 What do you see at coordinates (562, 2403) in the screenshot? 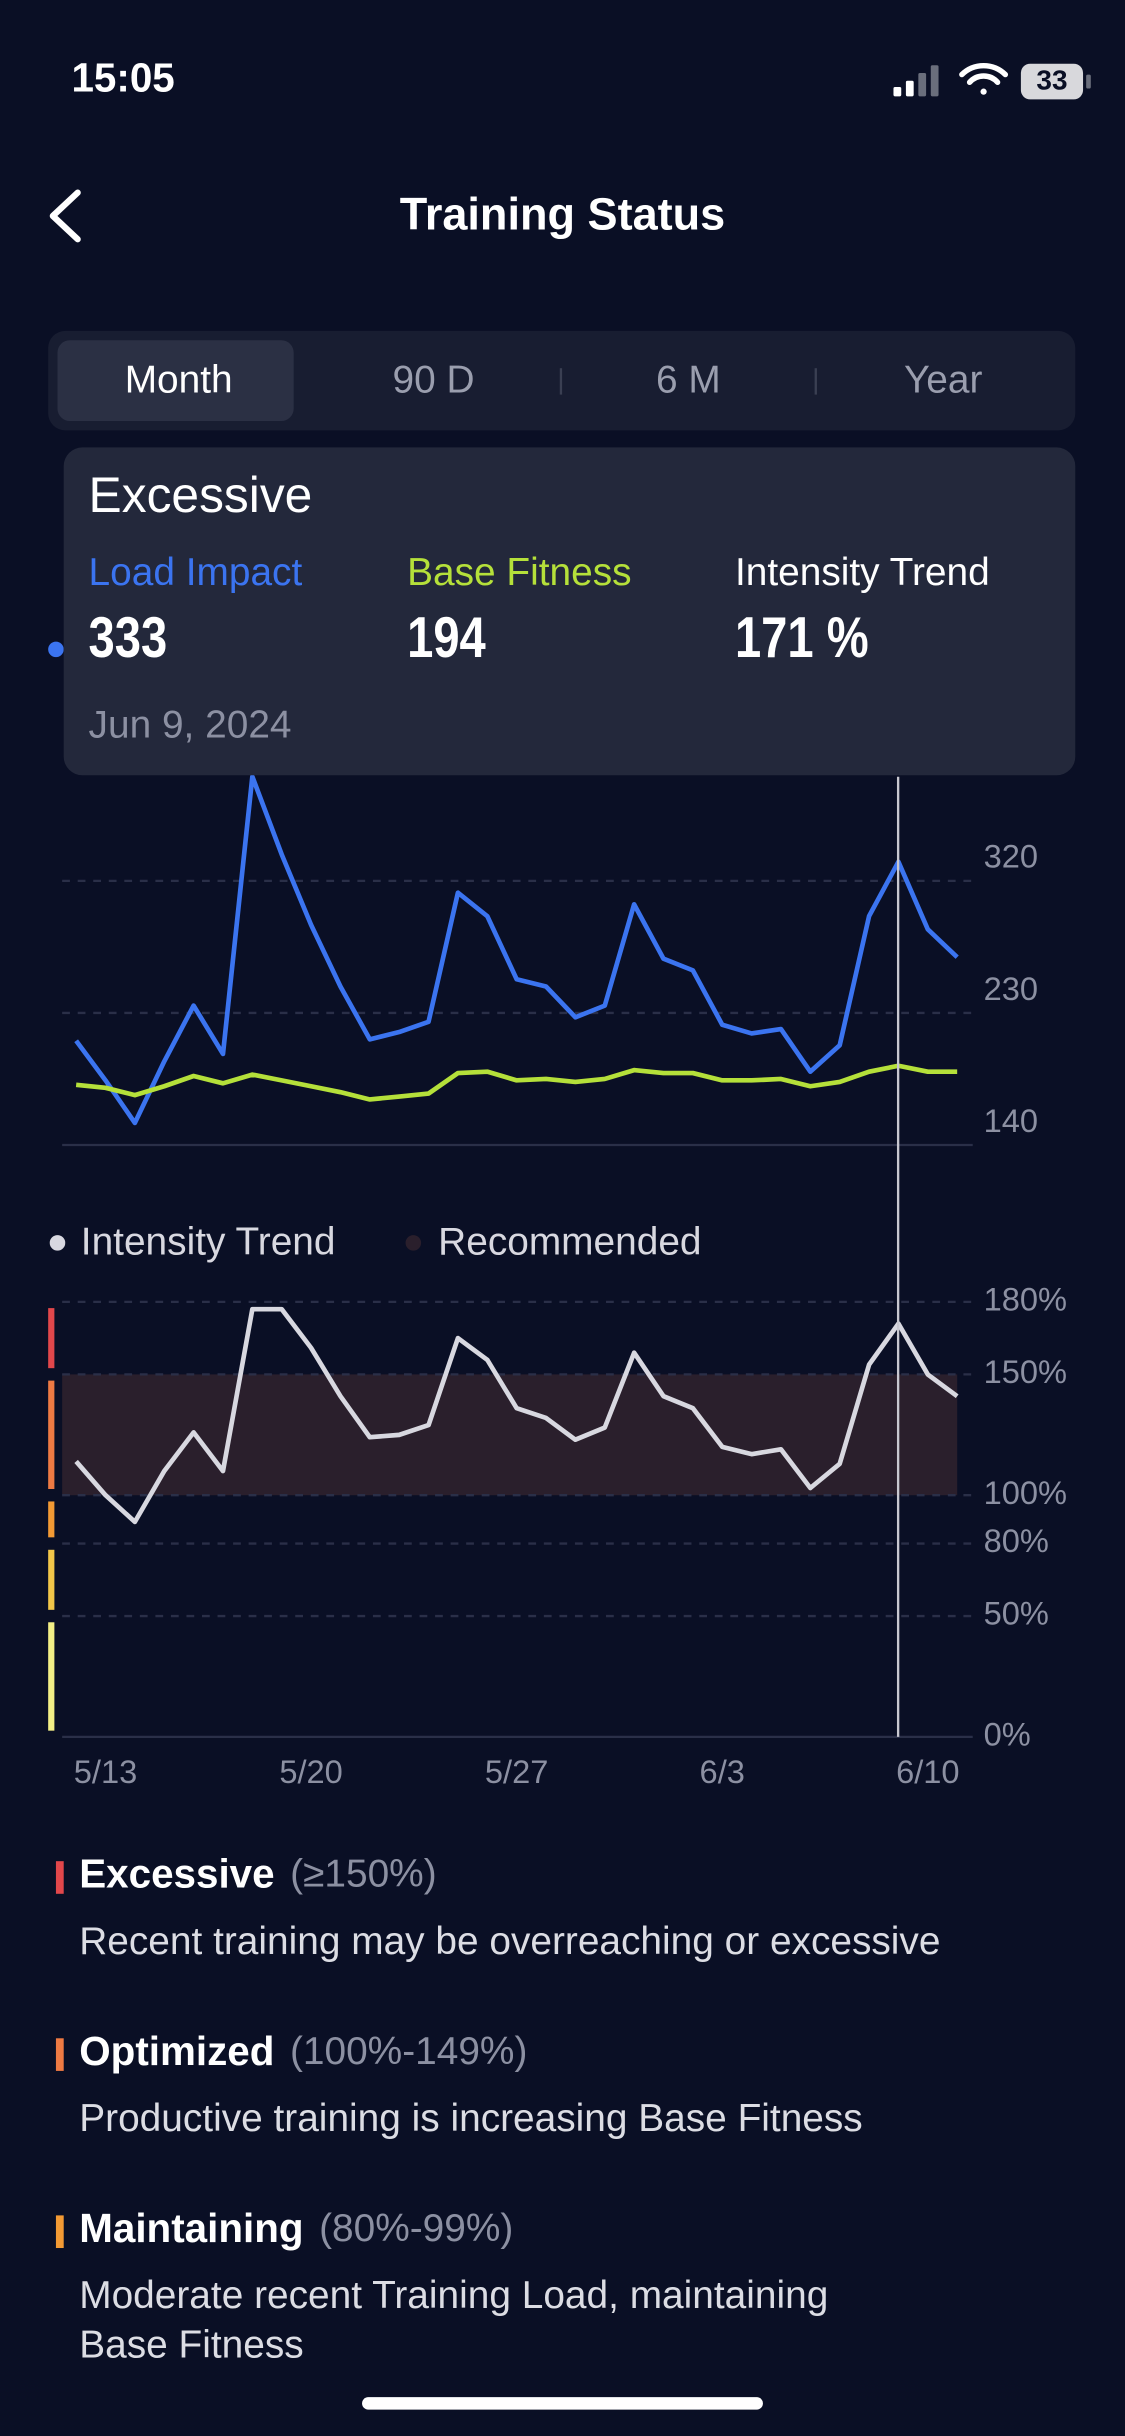
I see `home-indicator` at bounding box center [562, 2403].